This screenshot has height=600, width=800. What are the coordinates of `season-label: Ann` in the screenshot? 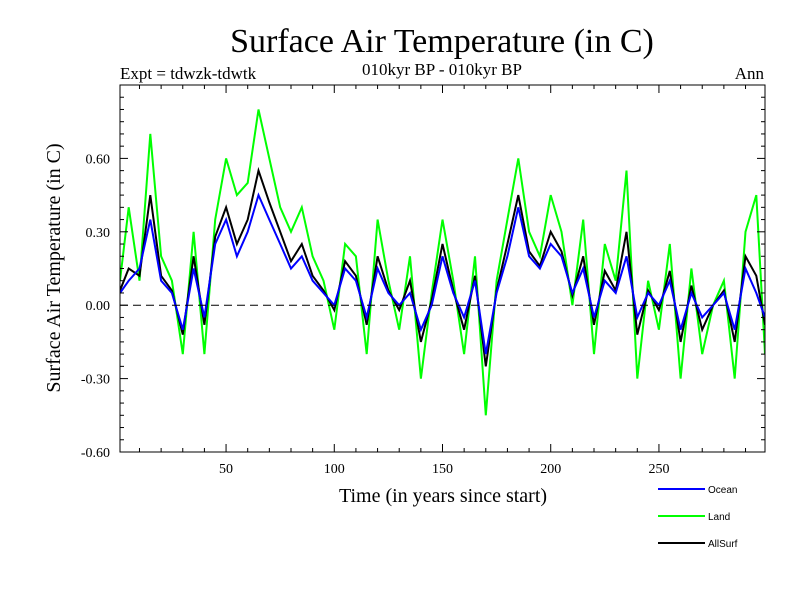 It's located at (750, 73).